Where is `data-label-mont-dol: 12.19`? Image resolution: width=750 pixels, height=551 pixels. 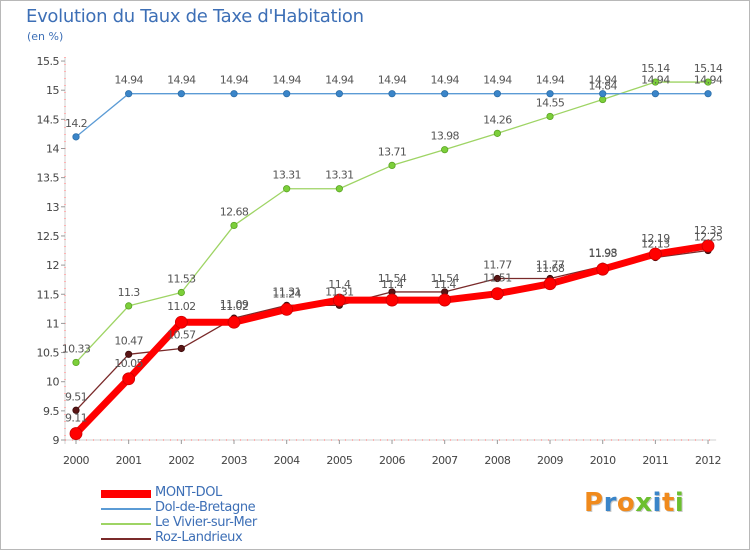 data-label-mont-dol: 12.19 is located at coordinates (655, 238).